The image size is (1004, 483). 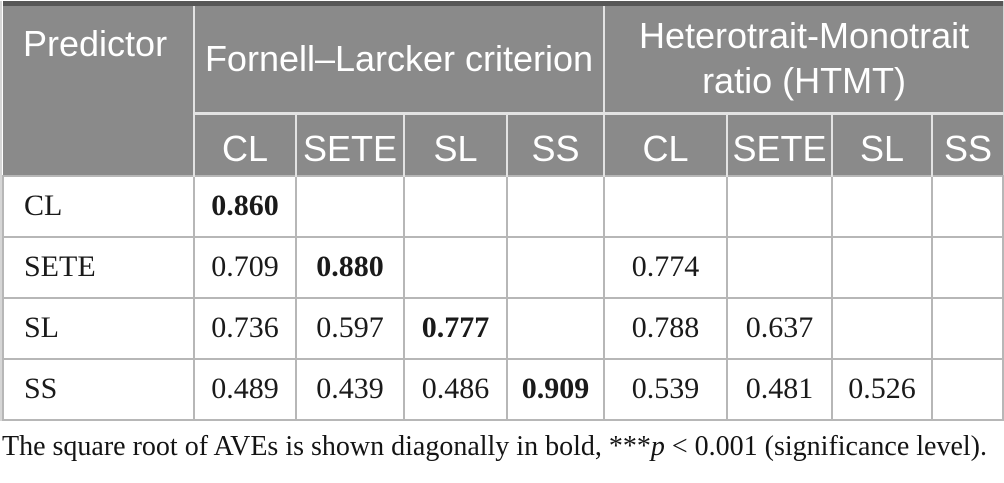 I want to click on value-cell: 0.526, so click(x=882, y=389).